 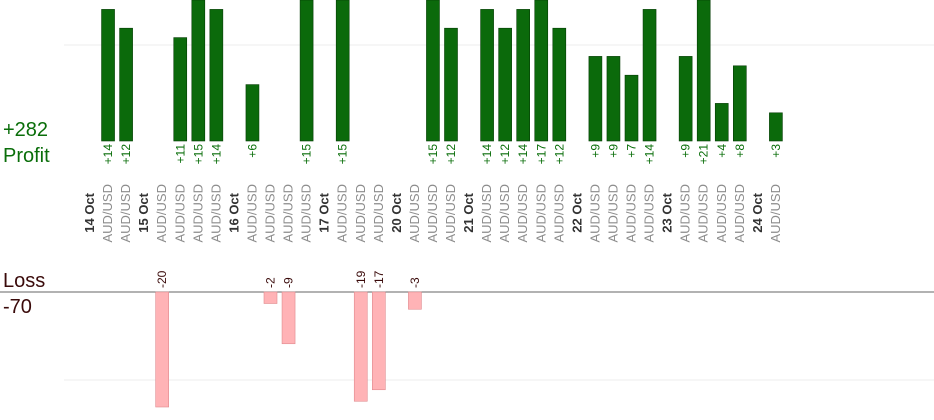 I want to click on loss-value-label: -19, so click(x=361, y=279).